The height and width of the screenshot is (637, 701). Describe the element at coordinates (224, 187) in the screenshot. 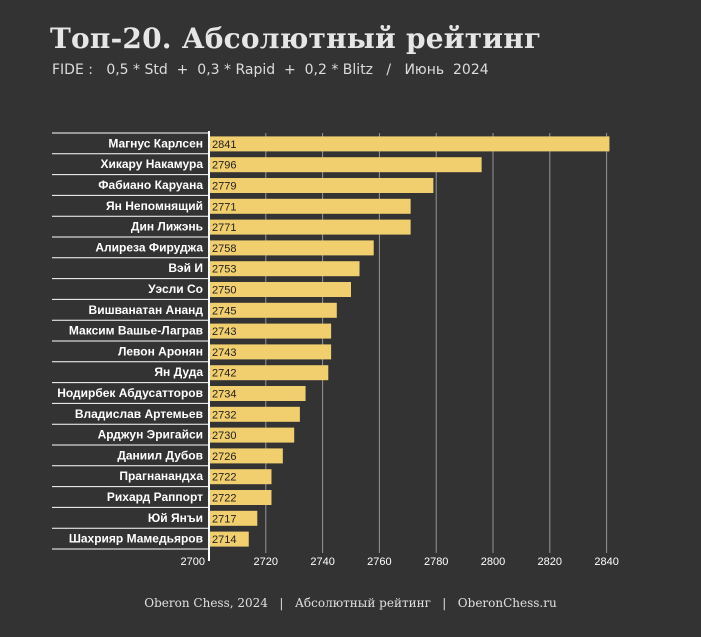

I see `data-label: 2779` at that location.